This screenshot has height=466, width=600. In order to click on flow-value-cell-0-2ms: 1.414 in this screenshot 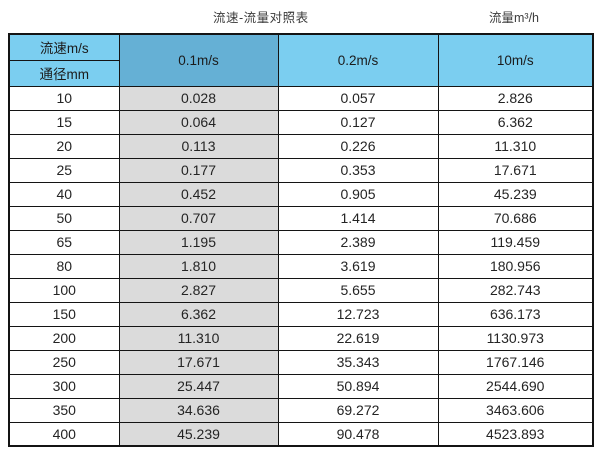, I will do `click(358, 218)`.